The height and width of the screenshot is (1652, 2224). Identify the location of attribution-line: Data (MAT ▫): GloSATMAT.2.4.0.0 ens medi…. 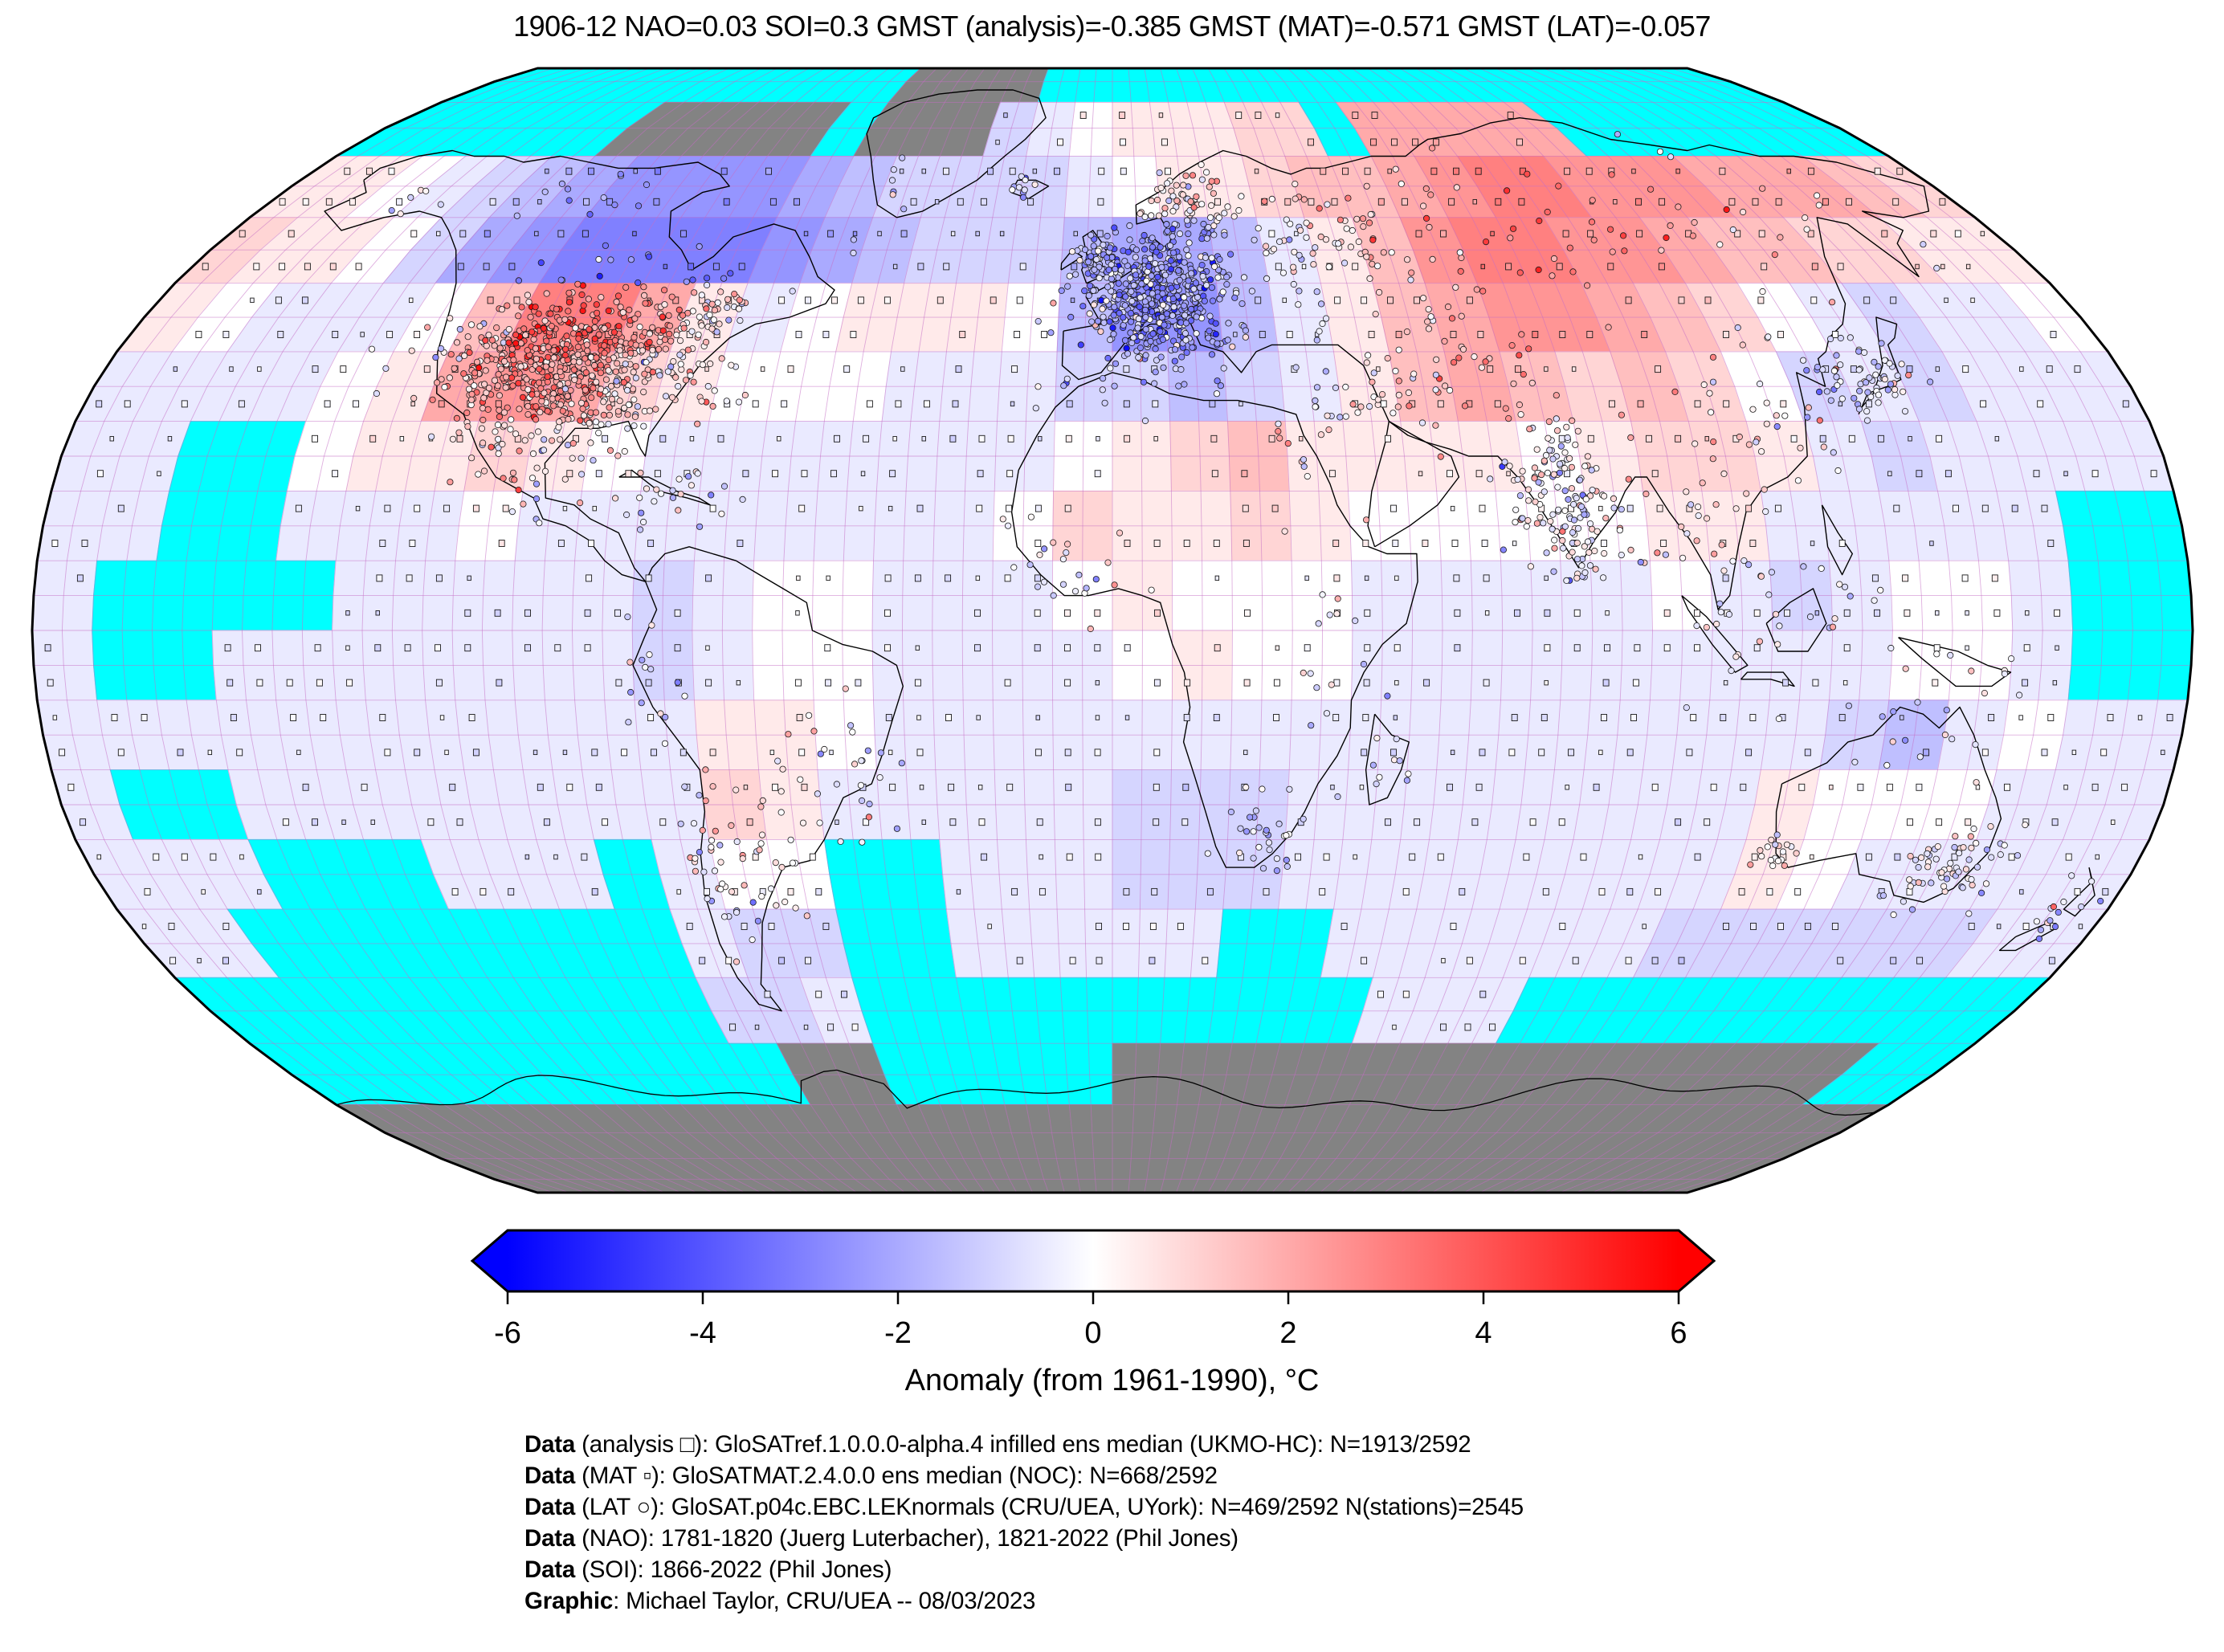
(1024, 1475).